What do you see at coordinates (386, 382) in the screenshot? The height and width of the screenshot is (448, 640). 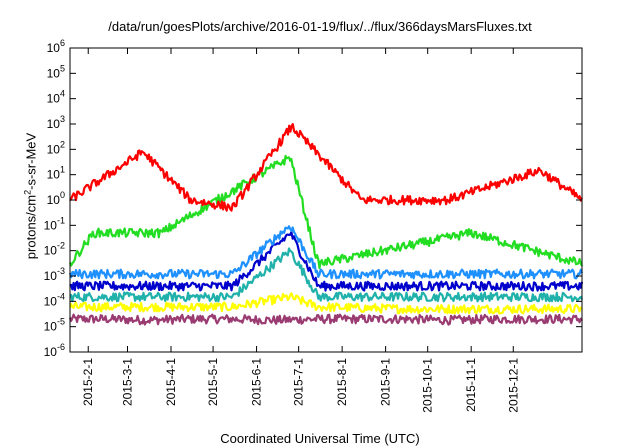 I see `x-tick-label: 2015-9-1` at bounding box center [386, 382].